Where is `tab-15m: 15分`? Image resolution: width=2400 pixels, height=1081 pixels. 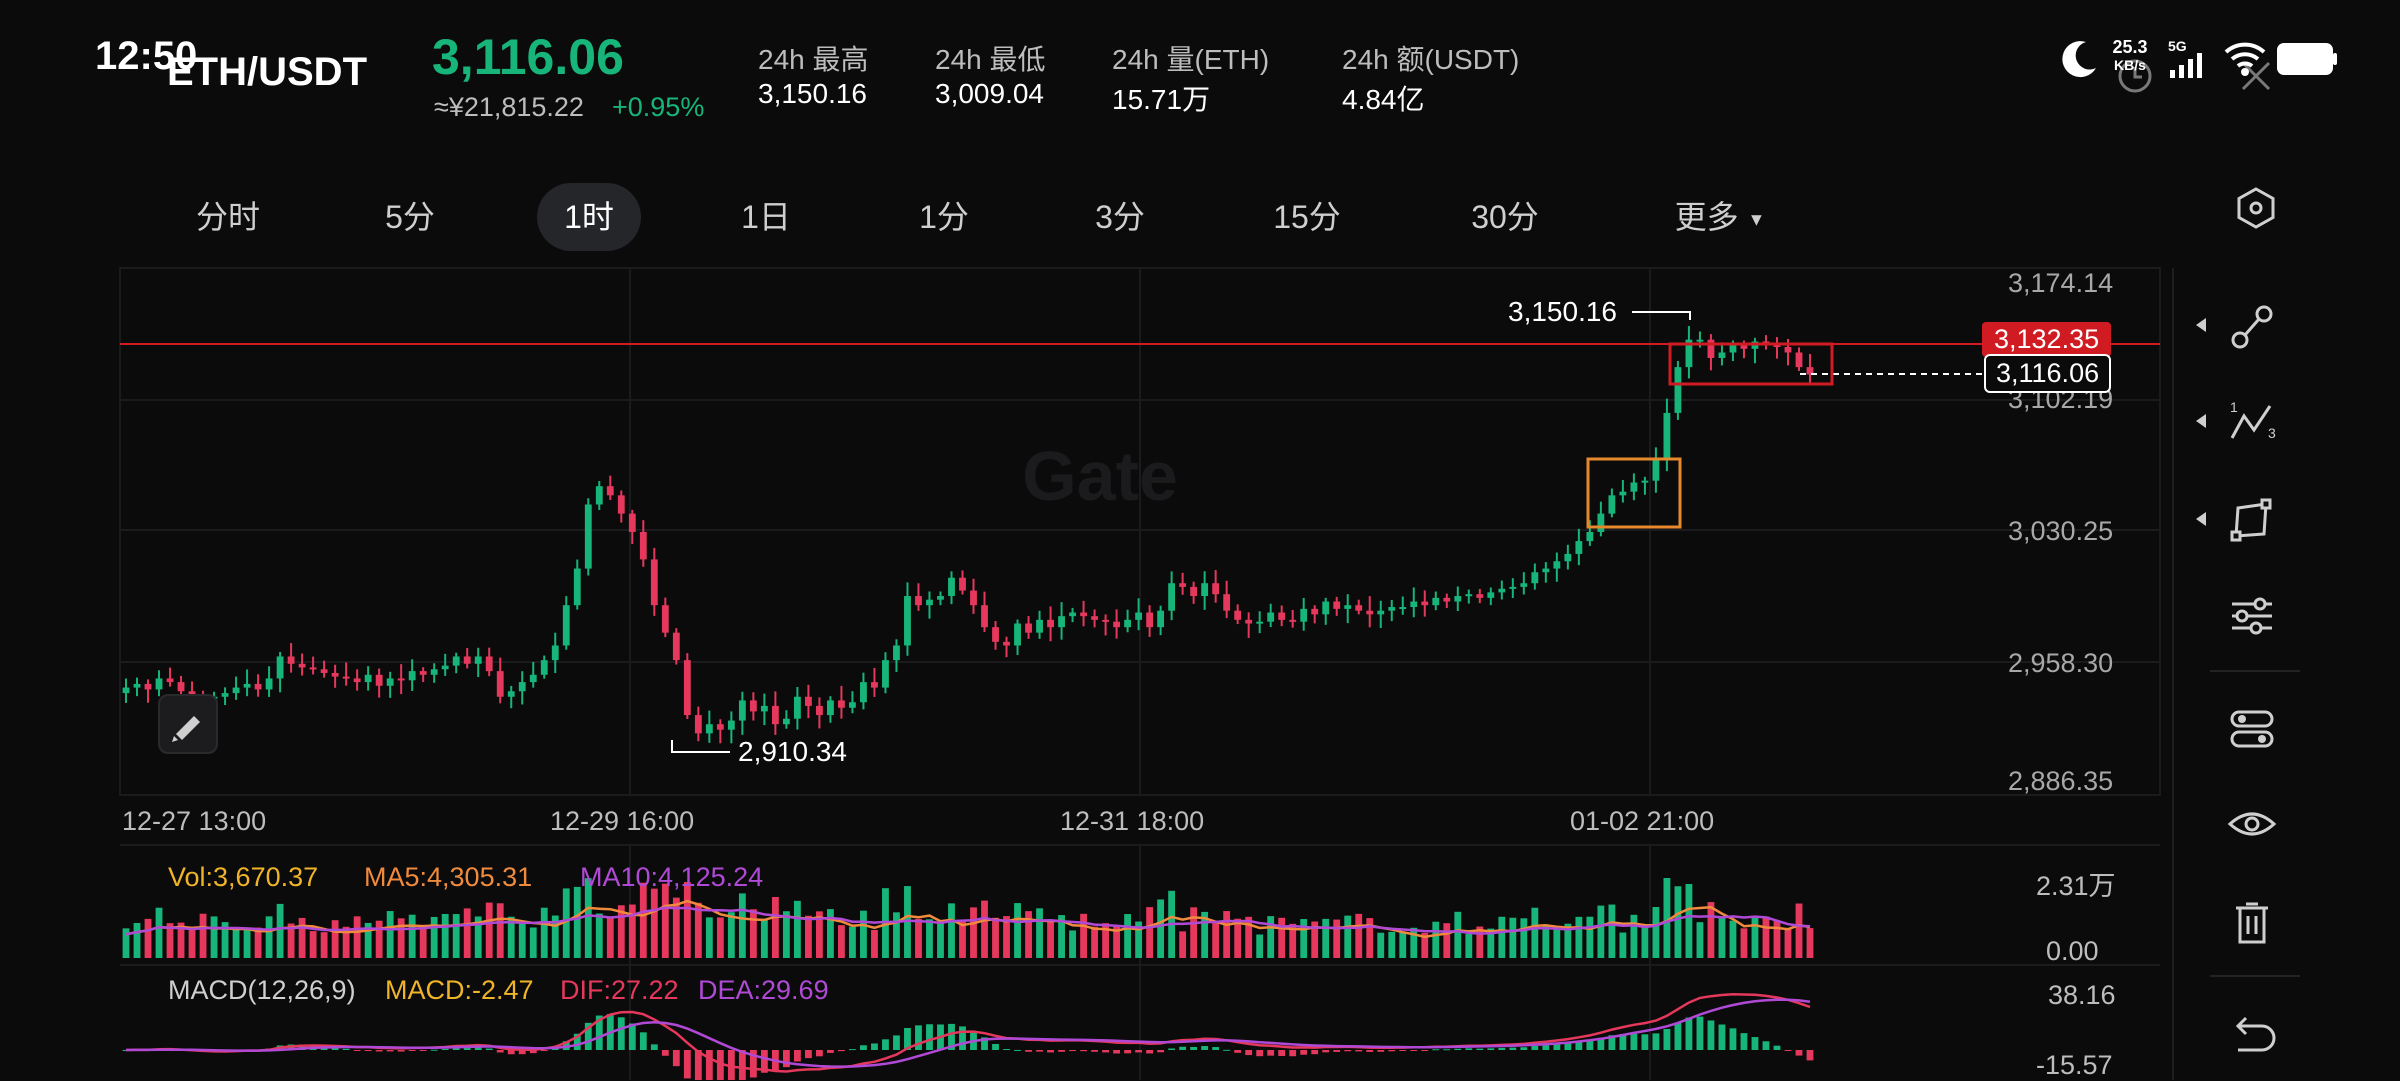 tab-15m: 15分 is located at coordinates (1307, 217).